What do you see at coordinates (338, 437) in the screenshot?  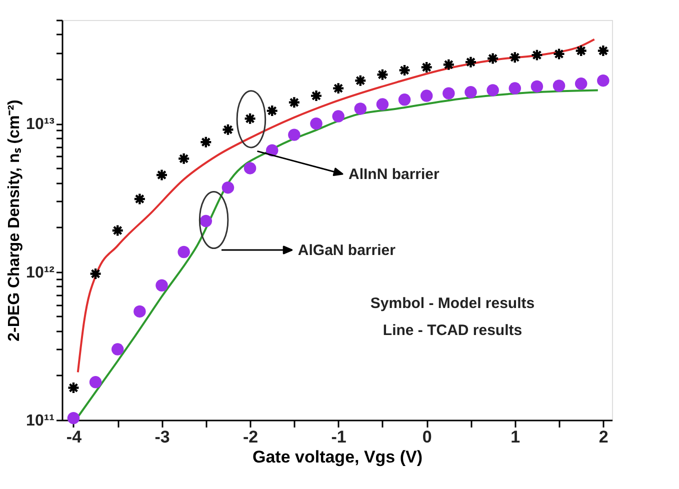 I see `x-tick-label: -1` at bounding box center [338, 437].